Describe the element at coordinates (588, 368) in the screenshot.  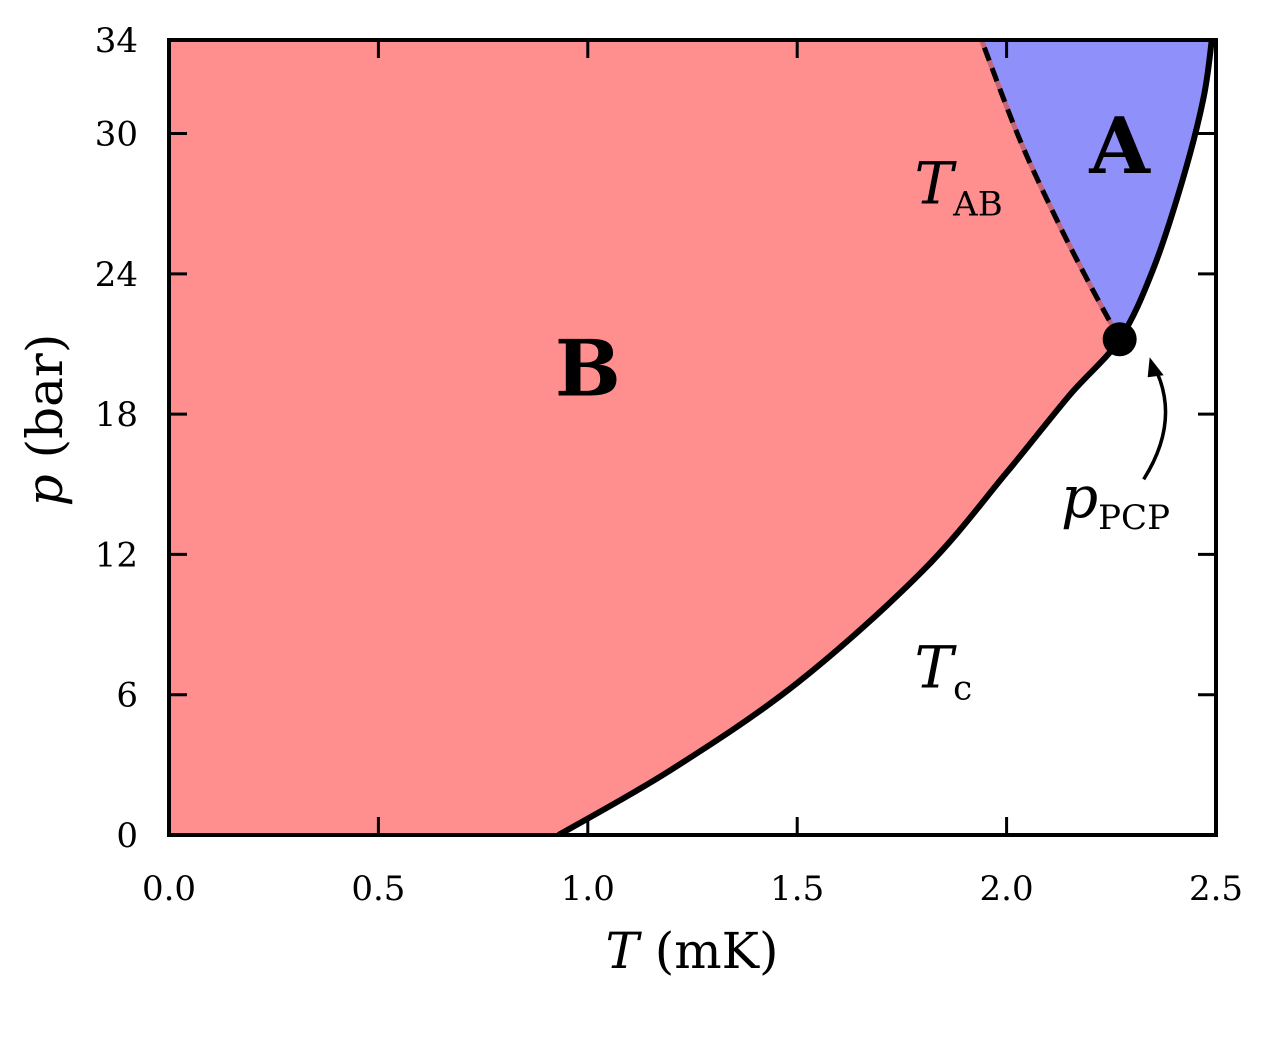
I see `region-label-b: B` at that location.